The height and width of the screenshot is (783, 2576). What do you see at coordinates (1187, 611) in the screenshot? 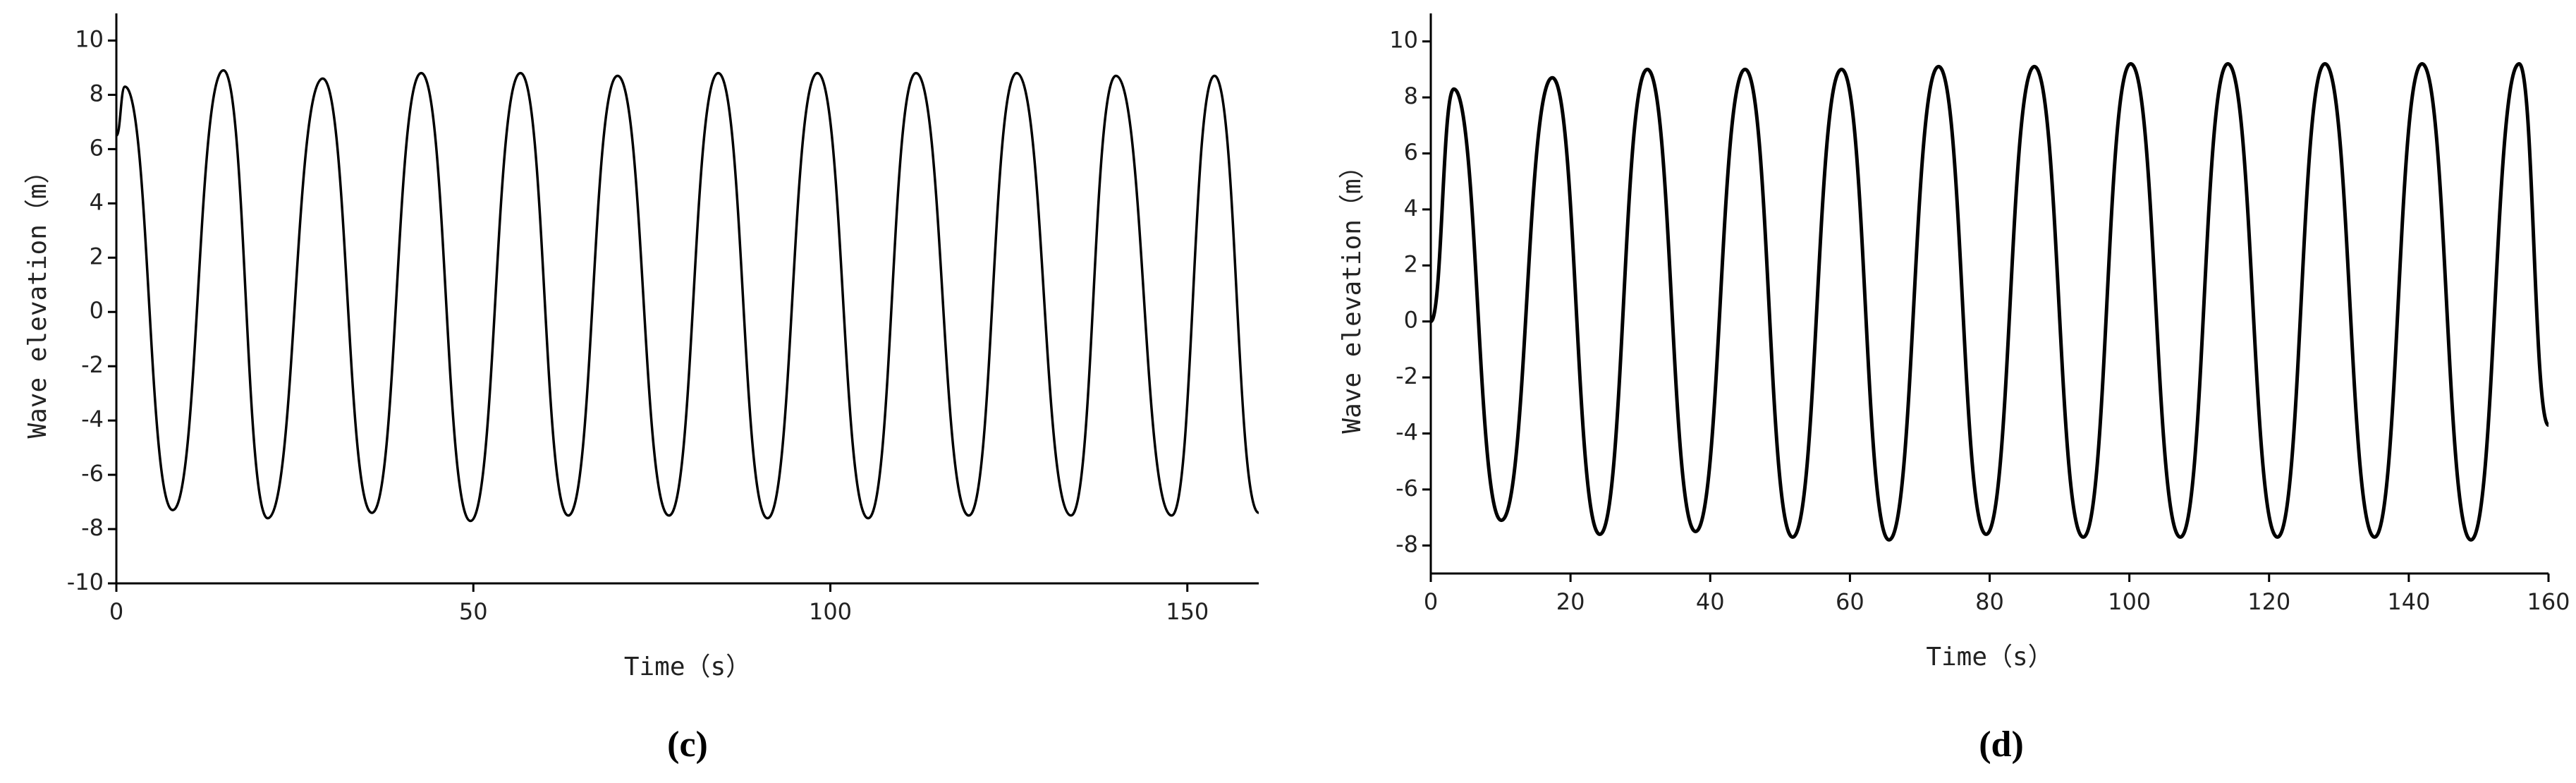
I see `x-tick-label: 150` at bounding box center [1187, 611].